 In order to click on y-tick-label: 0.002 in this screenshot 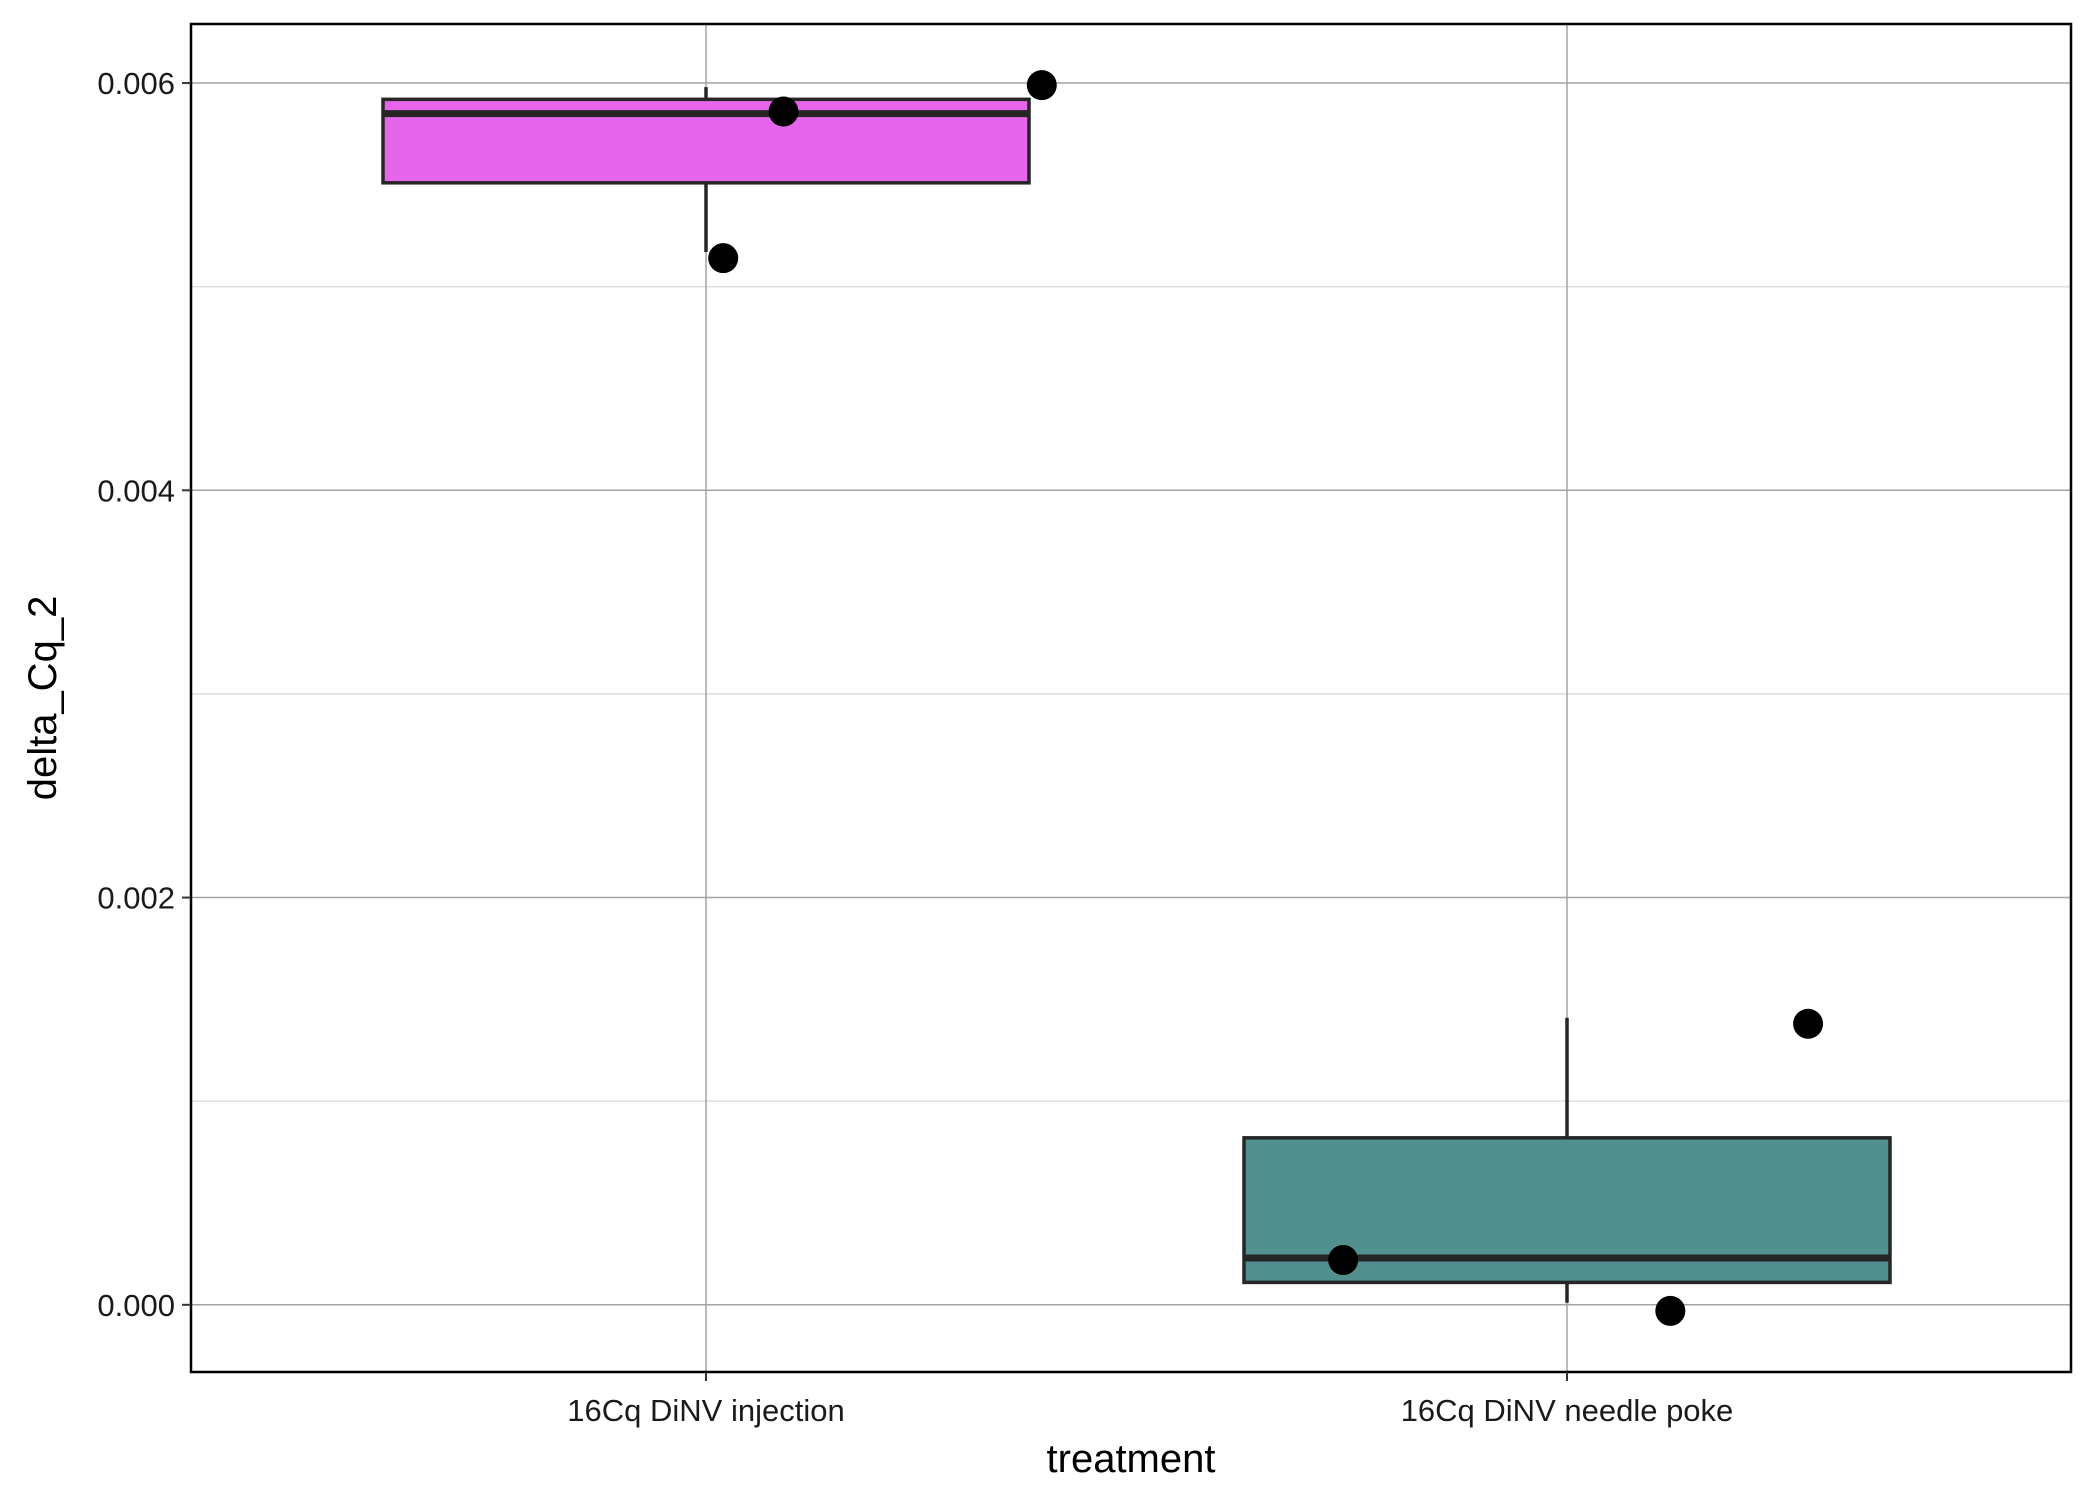, I will do `click(136, 898)`.